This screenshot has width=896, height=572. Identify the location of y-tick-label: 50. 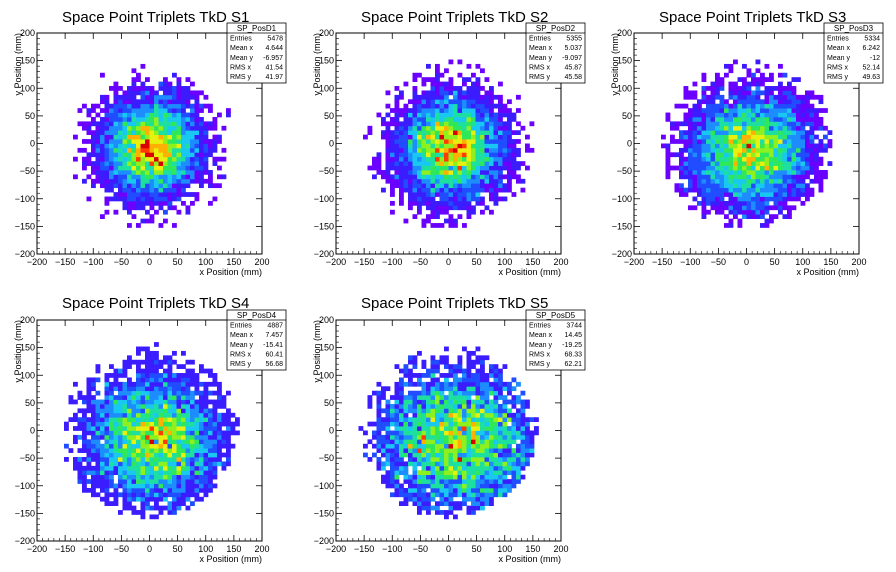
(627, 116).